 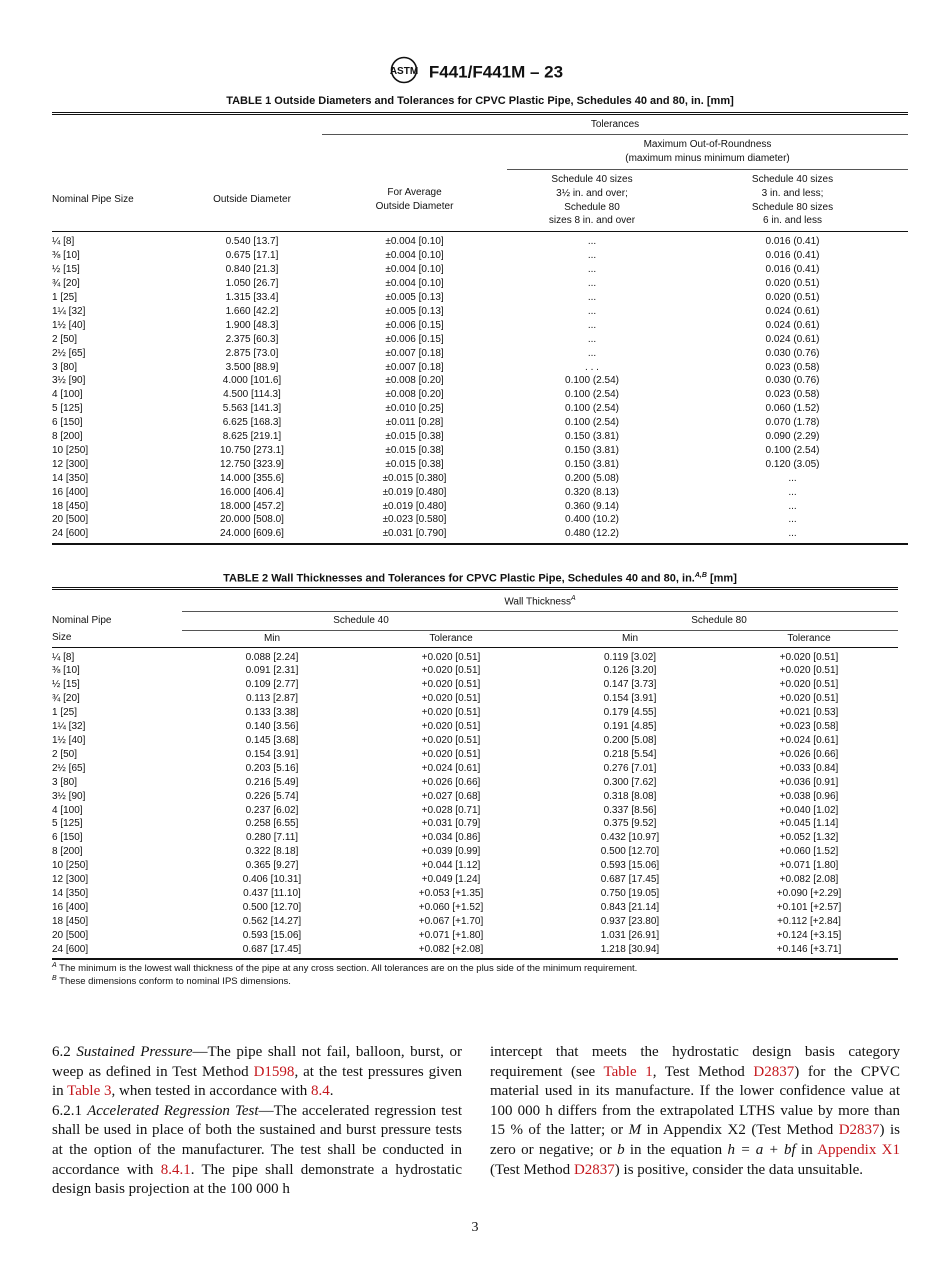 What do you see at coordinates (414, 478) in the screenshot?
I see `table-cell: ±0.015 [0.380]` at bounding box center [414, 478].